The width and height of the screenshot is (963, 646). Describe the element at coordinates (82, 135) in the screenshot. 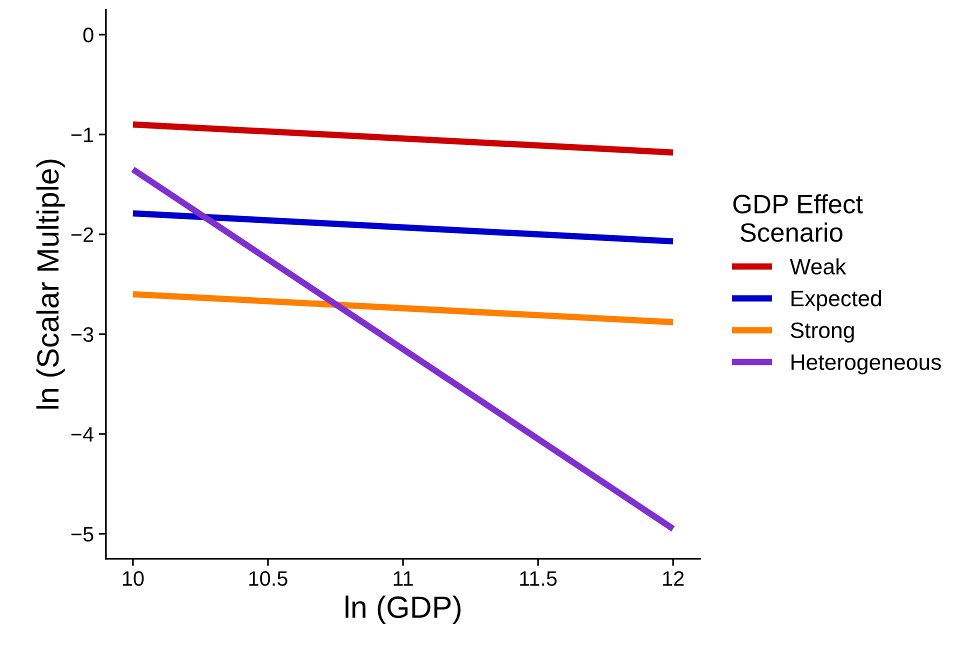

I see `y-tick-label: −1` at that location.